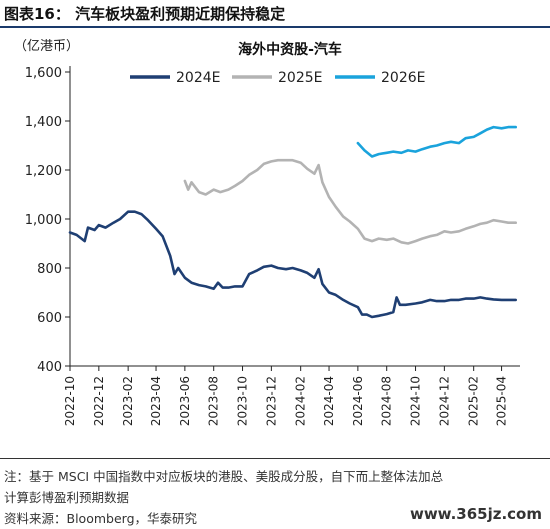  I want to click on x-tick-label: 2024-12, so click(444, 401).